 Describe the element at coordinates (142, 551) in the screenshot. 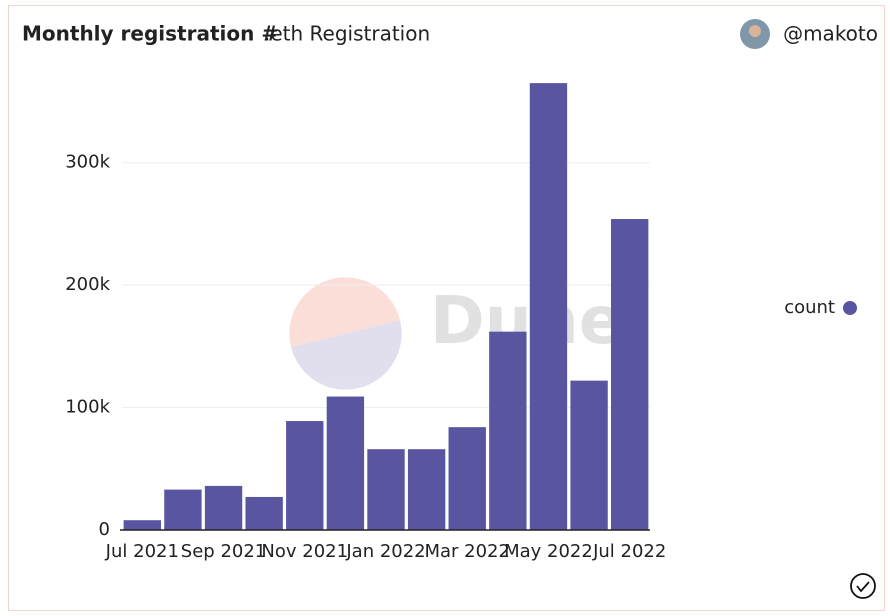

I see `x-tick-label: Jul 2021` at that location.